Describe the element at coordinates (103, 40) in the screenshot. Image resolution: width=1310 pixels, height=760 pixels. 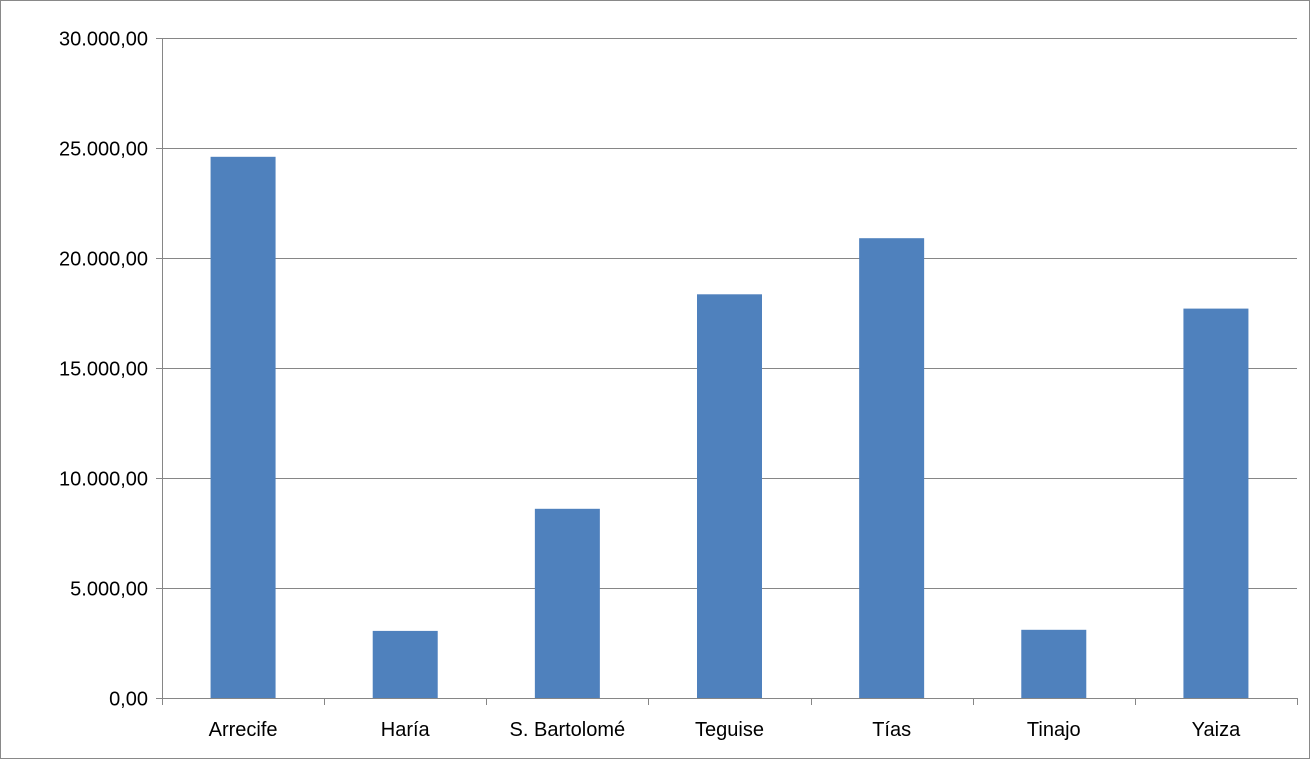
I see `y-tick-label: 30.000,00` at that location.